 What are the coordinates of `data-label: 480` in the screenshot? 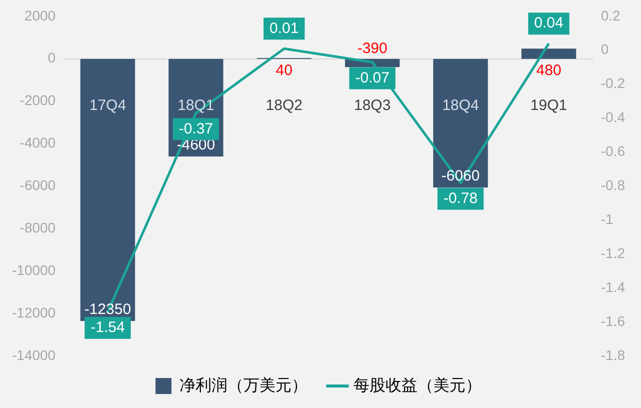 It's located at (549, 70).